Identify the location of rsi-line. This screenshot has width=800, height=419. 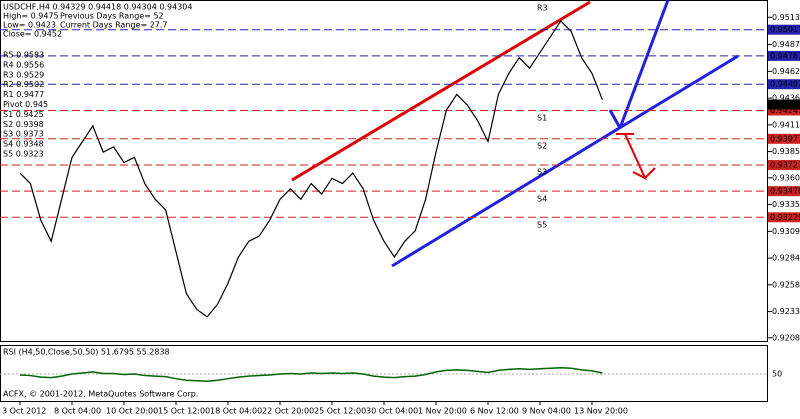
(311, 375).